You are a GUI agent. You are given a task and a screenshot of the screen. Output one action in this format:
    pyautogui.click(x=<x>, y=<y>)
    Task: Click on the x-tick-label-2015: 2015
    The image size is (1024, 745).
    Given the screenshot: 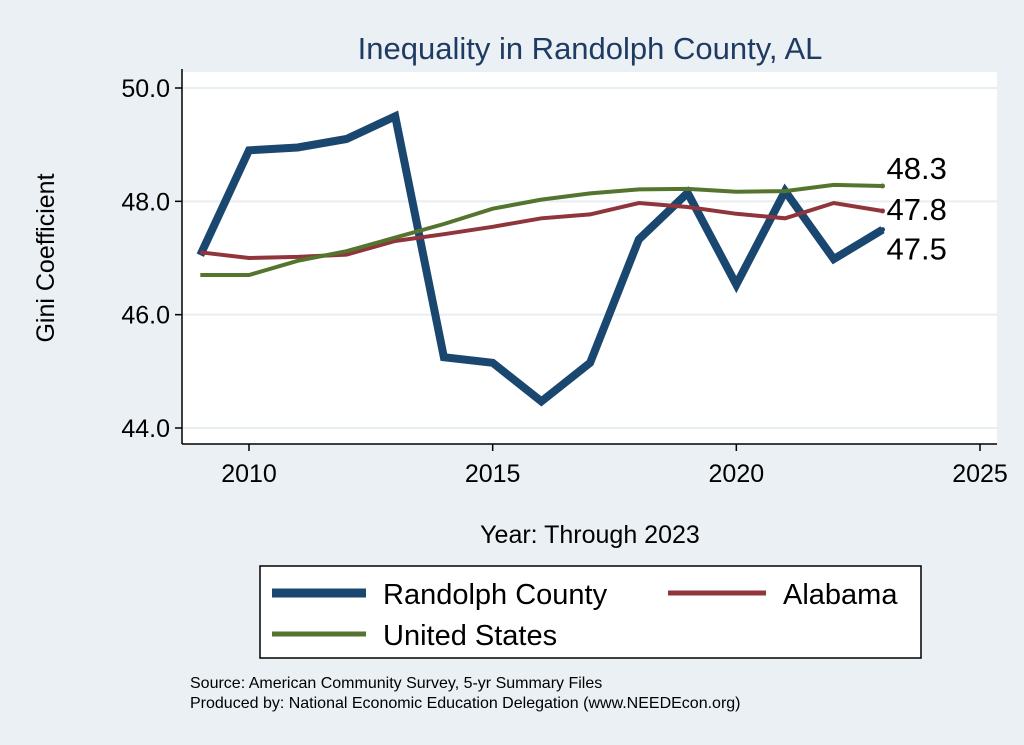 What is the action you would take?
    pyautogui.click(x=493, y=474)
    